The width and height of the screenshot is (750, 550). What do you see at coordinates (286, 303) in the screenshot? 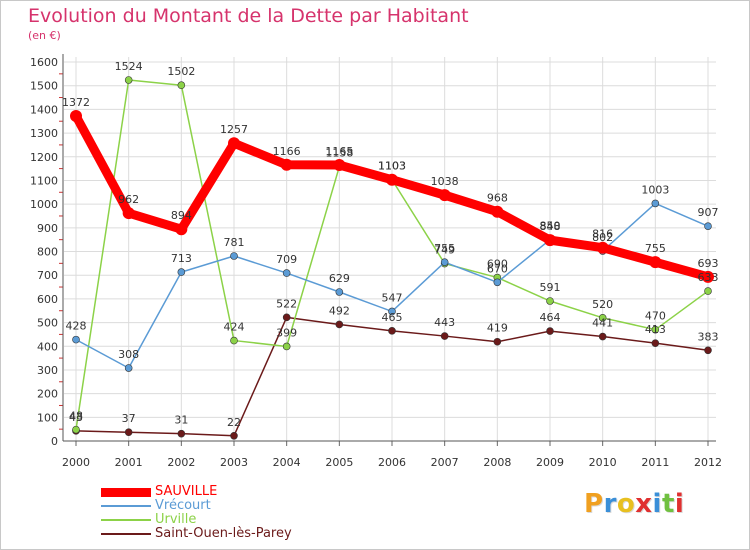
I see `data-label: 522` at bounding box center [286, 303].